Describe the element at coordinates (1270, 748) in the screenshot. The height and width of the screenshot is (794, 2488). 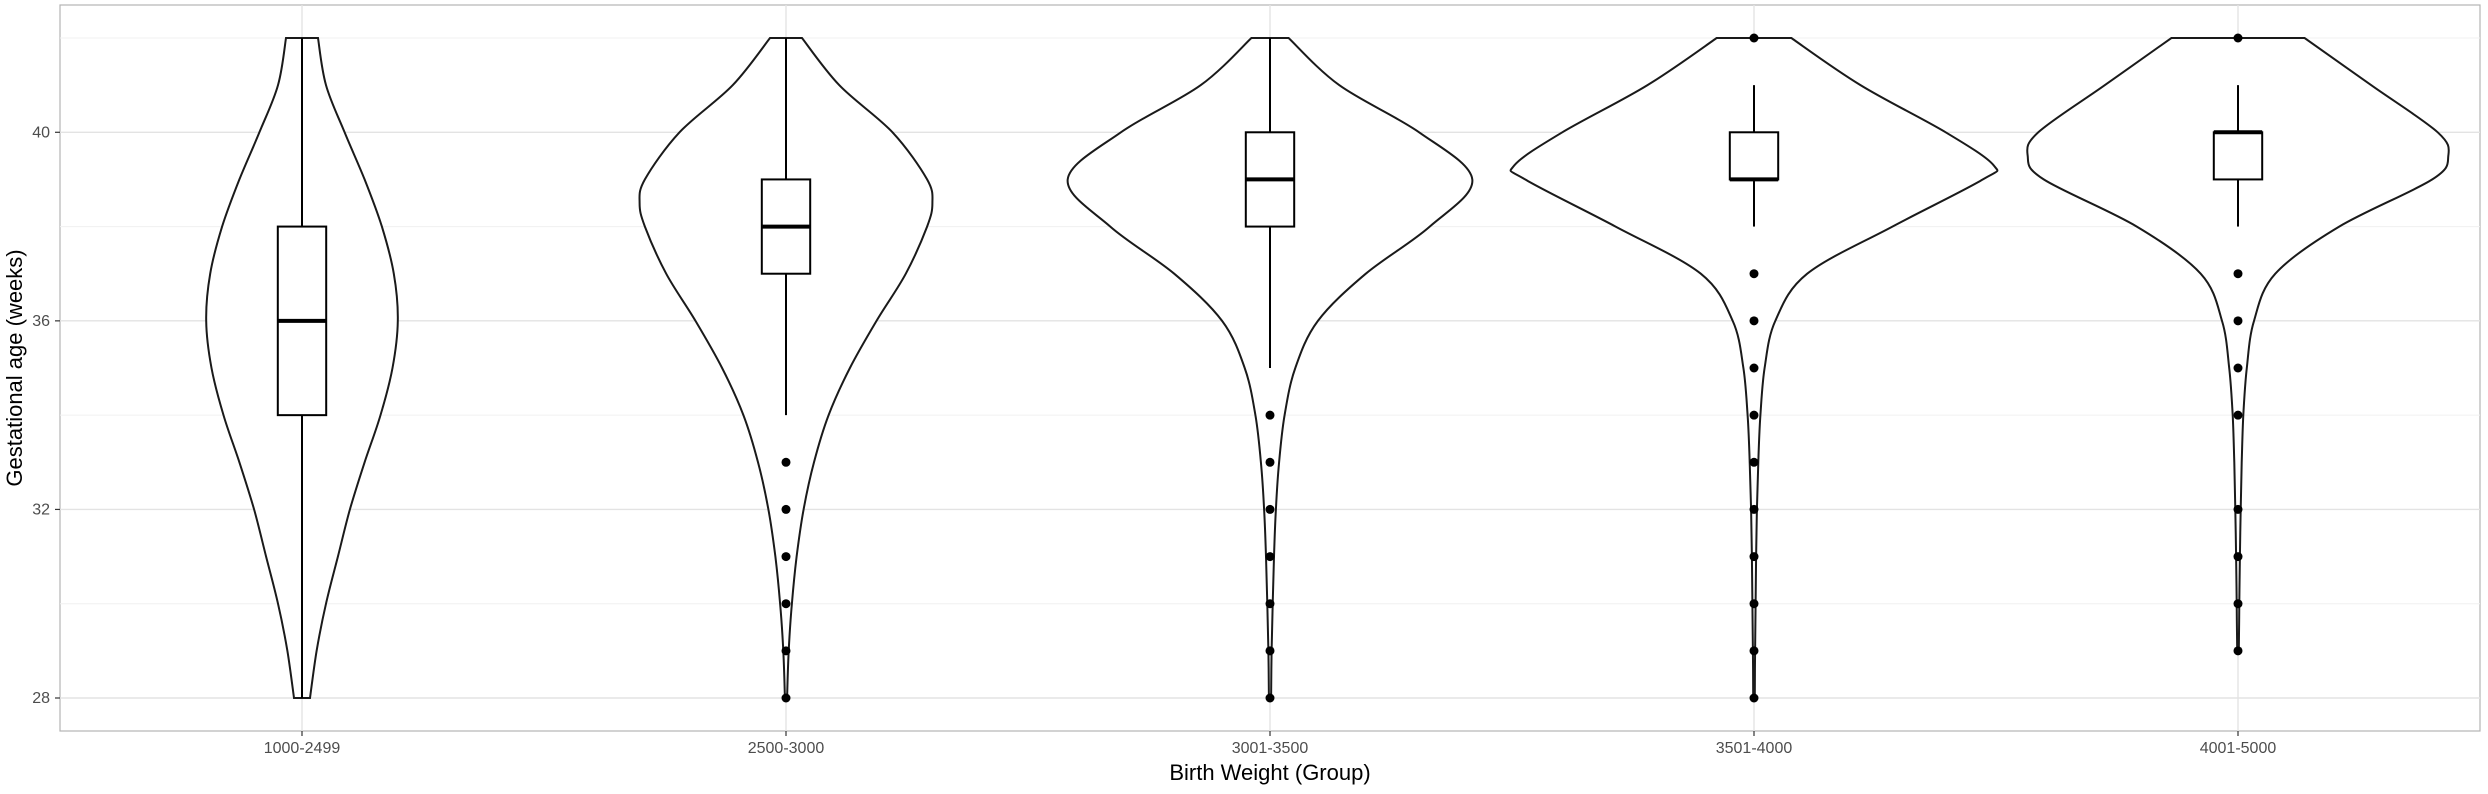
I see `x-tick-label: 3001-3500` at that location.